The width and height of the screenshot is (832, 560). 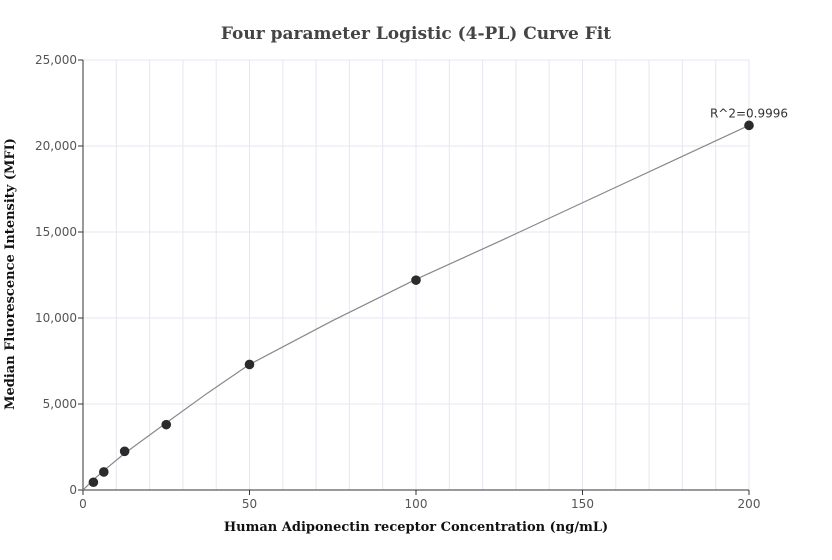 I want to click on y-tick-label: 20,000, so click(x=56, y=146).